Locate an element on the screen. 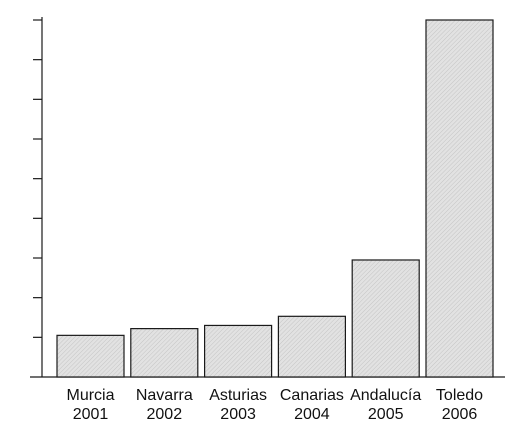 This screenshot has height=428, width=519. x-tick-label-year: 2004 is located at coordinates (312, 414).